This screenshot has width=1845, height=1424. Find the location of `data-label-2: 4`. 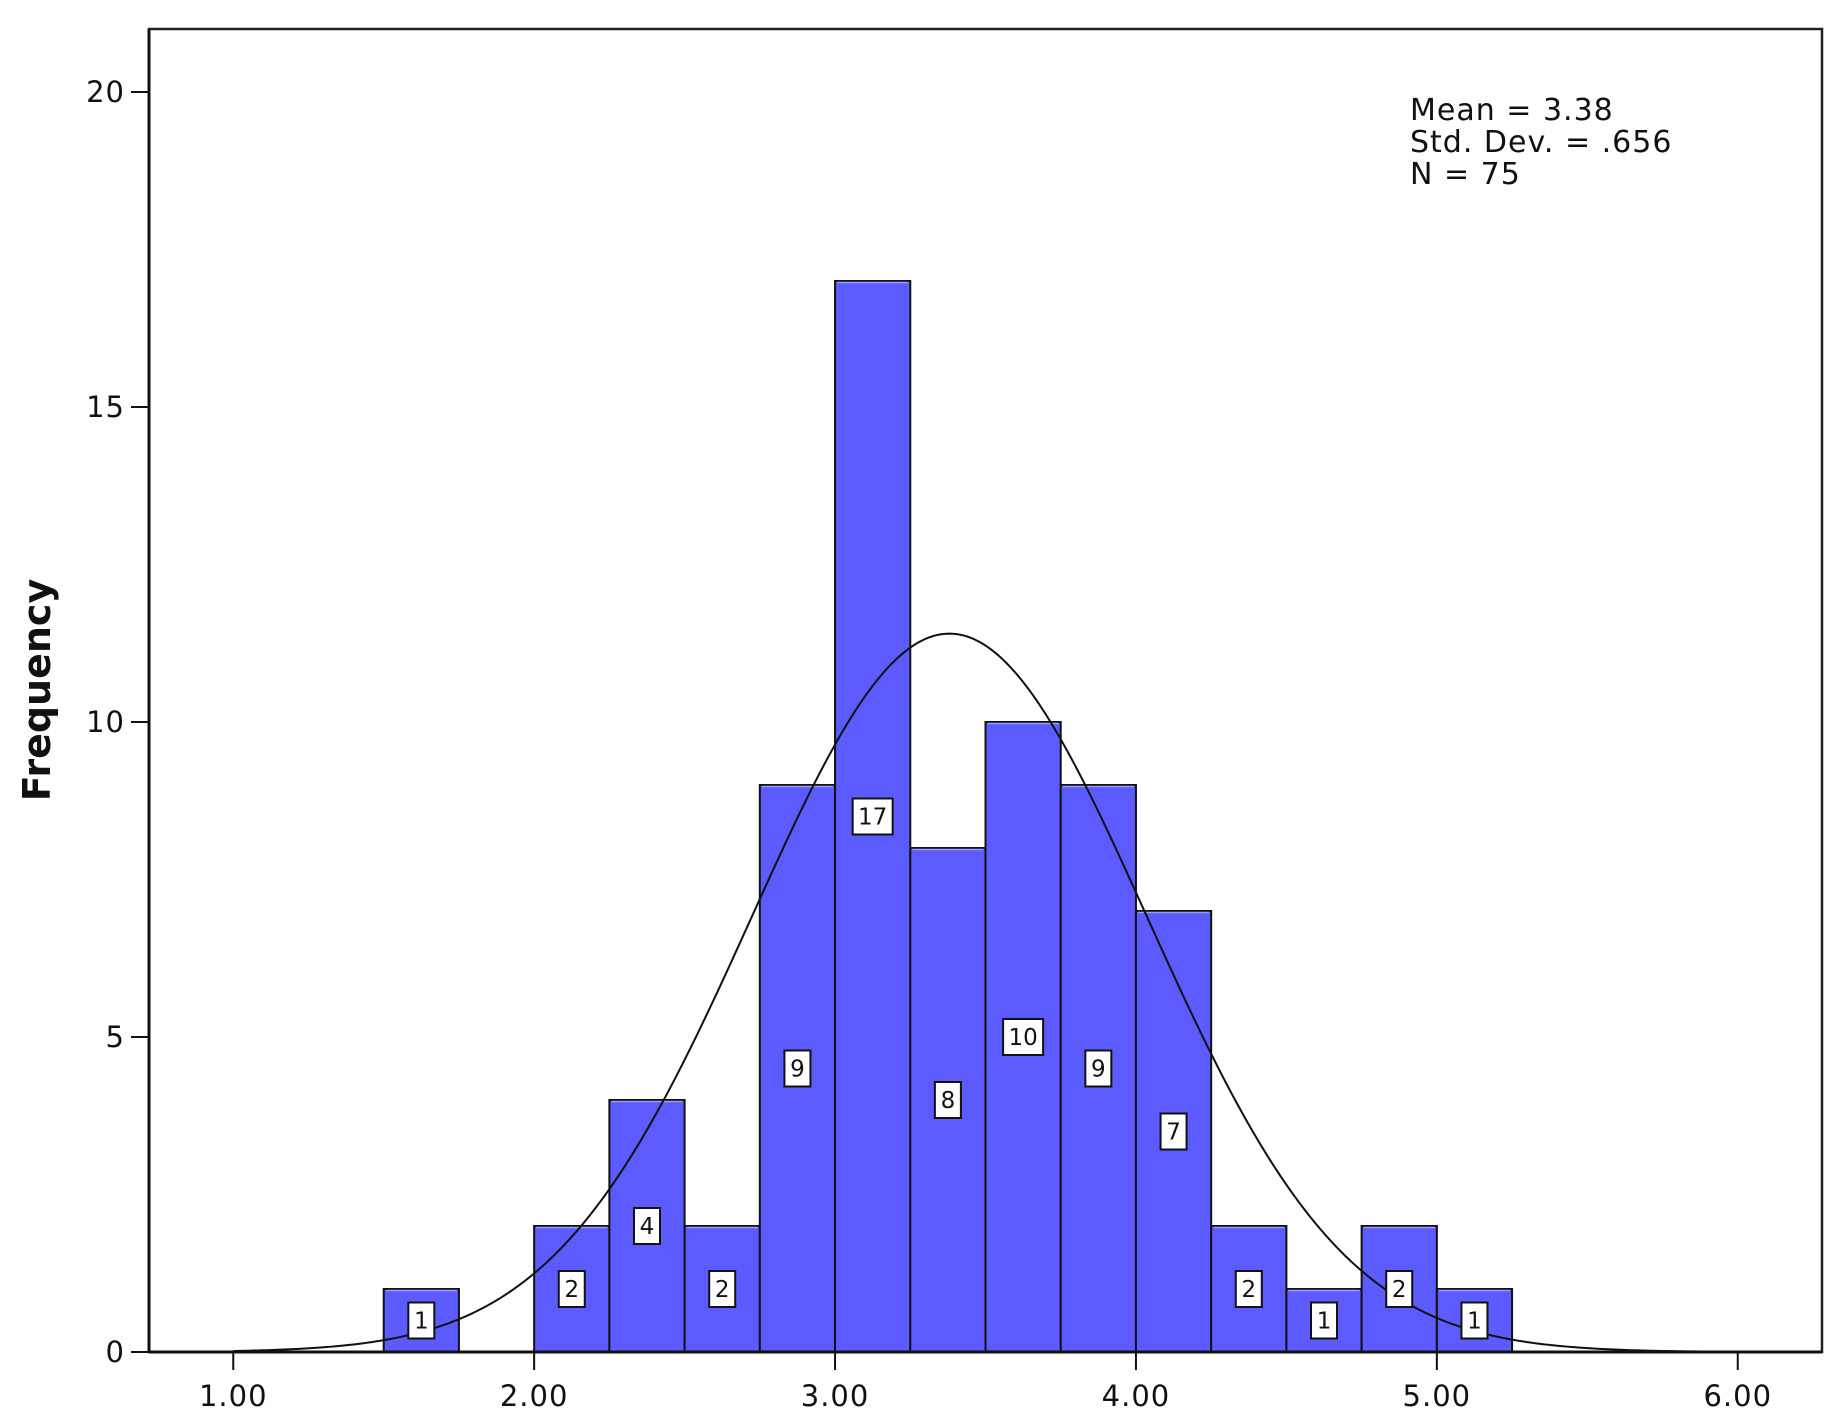

data-label-2: 4 is located at coordinates (647, 1227).